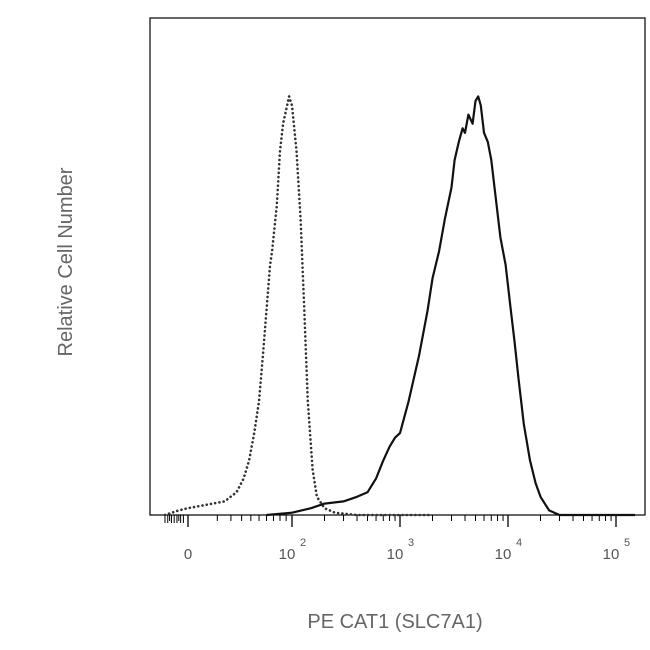  What do you see at coordinates (394, 622) in the screenshot?
I see `x-axis-title: PE CAT1 (SLC7A1)` at bounding box center [394, 622].